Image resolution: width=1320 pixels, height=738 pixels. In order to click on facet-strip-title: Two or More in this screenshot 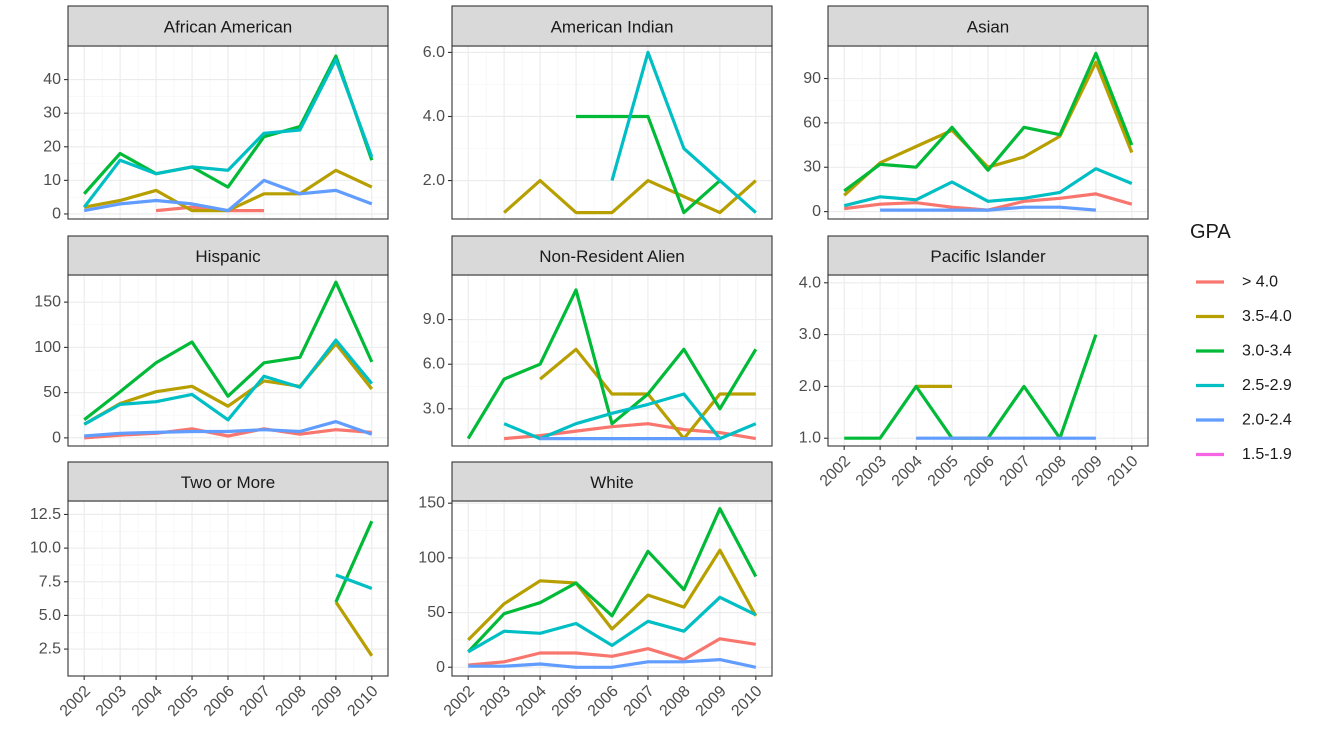, I will do `click(228, 482)`.